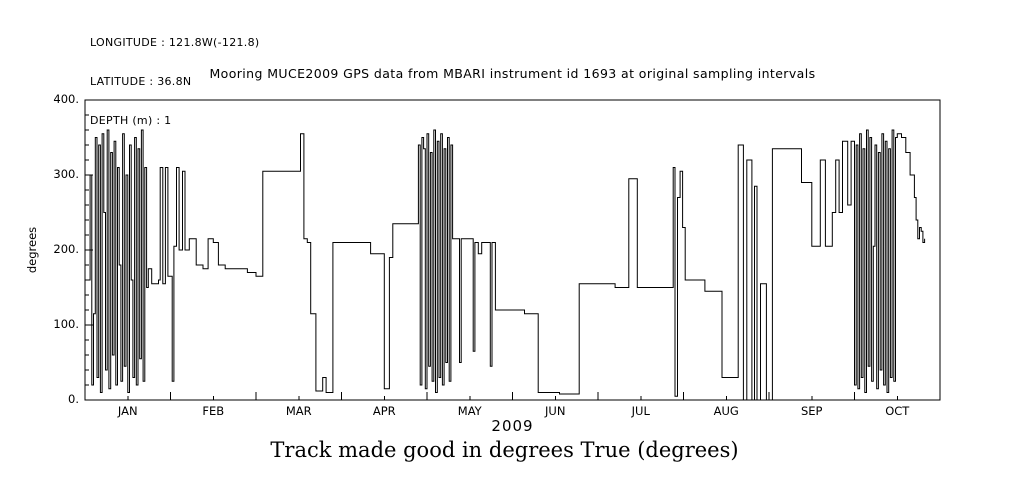 The image size is (1009, 504). What do you see at coordinates (384, 411) in the screenshot?
I see `x-tick-label: APR` at bounding box center [384, 411].